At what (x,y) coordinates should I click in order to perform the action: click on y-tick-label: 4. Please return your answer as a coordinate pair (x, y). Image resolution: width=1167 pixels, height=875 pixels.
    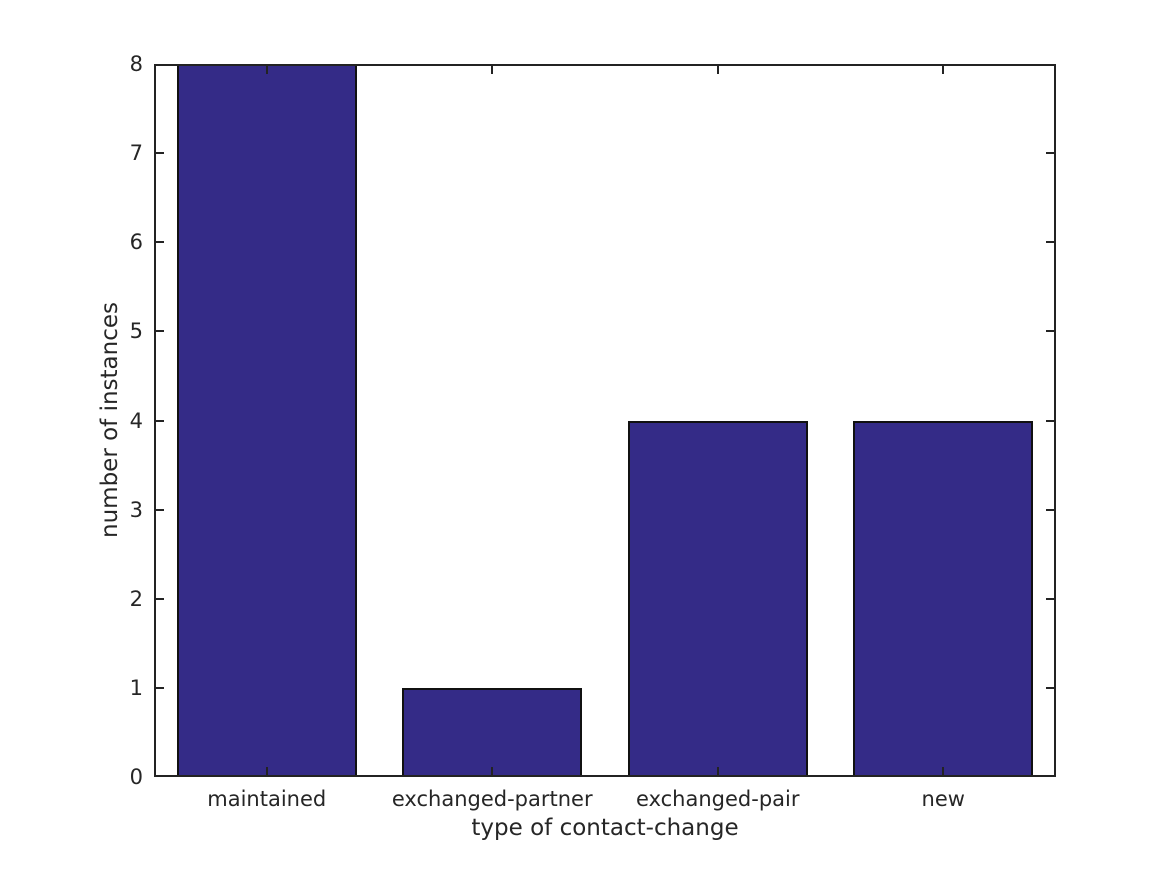
    Looking at the image, I should click on (136, 420).